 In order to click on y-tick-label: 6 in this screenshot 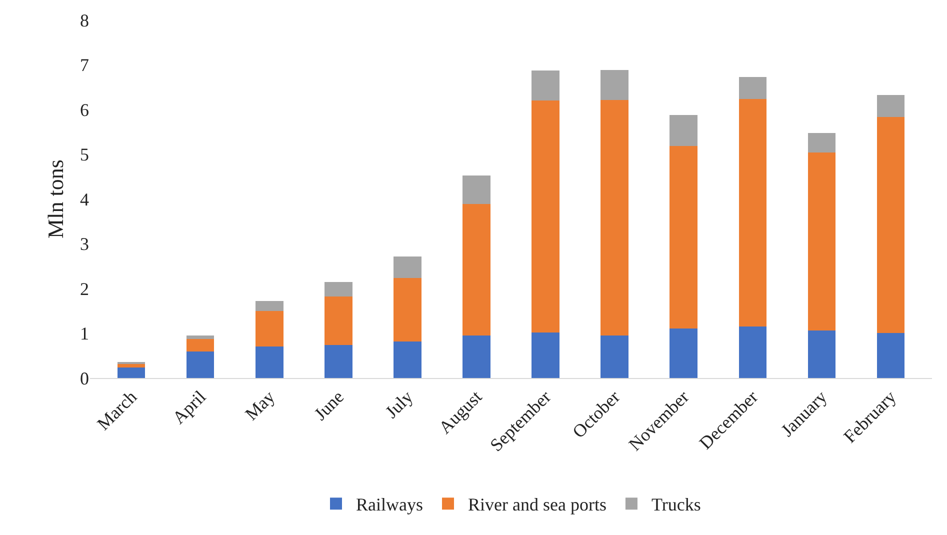, I will do `click(84, 110)`.